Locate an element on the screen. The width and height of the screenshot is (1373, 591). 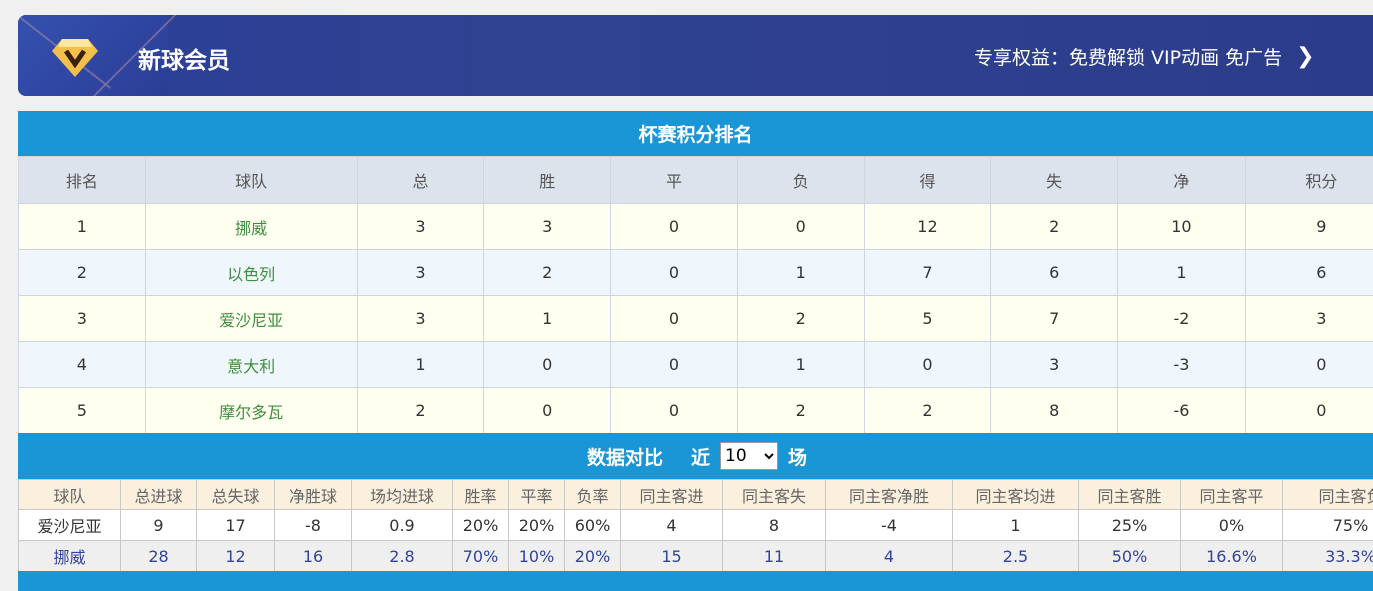
column-header: 总 is located at coordinates (420, 180).